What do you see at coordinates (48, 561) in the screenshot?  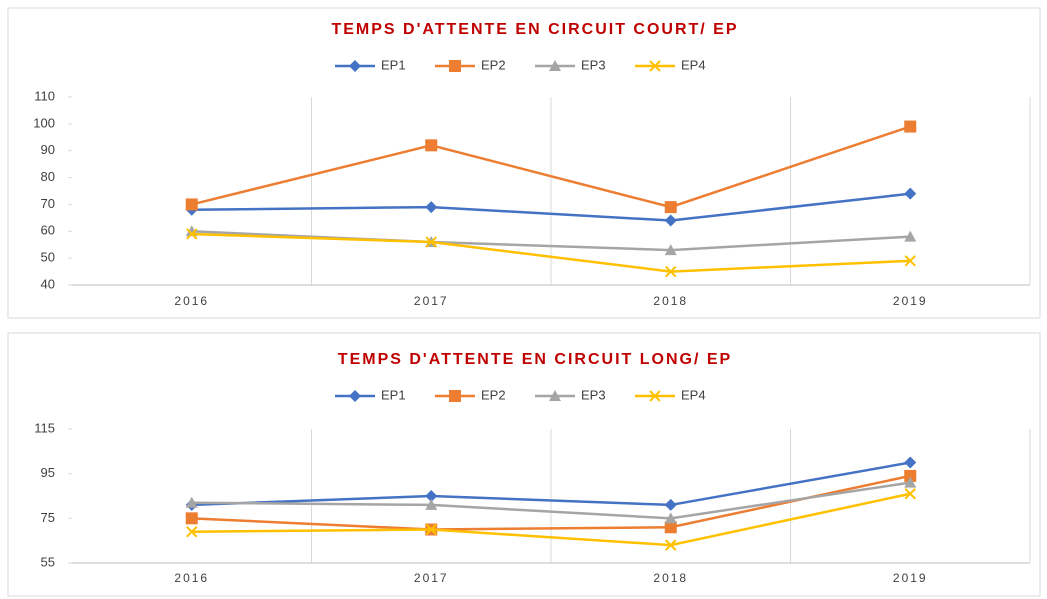 I see `y-tick-label: 55` at bounding box center [48, 561].